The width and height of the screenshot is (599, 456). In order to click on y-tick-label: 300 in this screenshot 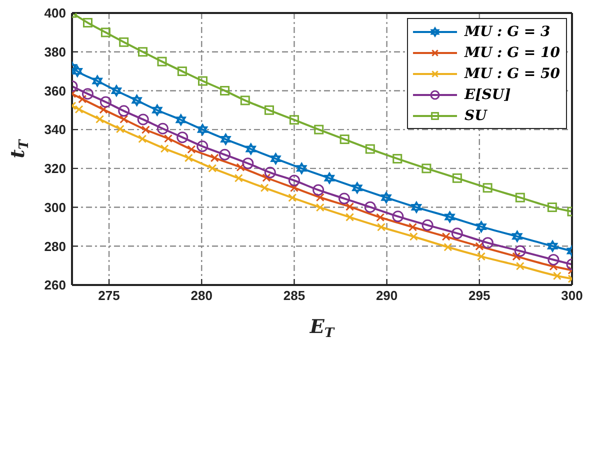, I will do `click(55, 207)`.